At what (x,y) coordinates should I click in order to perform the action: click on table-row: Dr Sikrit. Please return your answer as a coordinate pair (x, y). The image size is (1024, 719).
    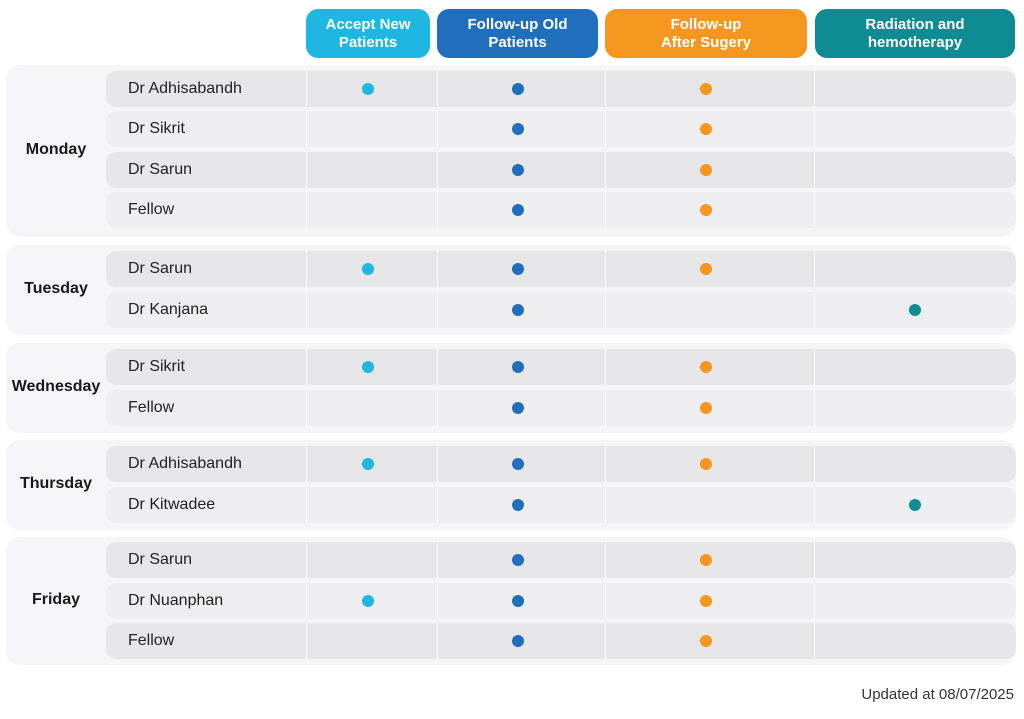
    Looking at the image, I should click on (561, 129).